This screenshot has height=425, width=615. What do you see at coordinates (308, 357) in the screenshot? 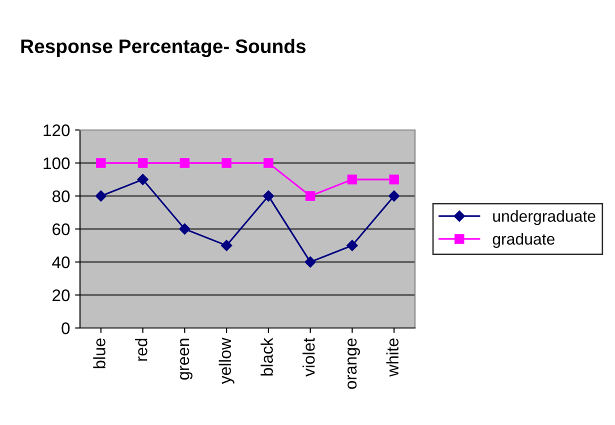
I see `x-tick-label: violet` at bounding box center [308, 357].